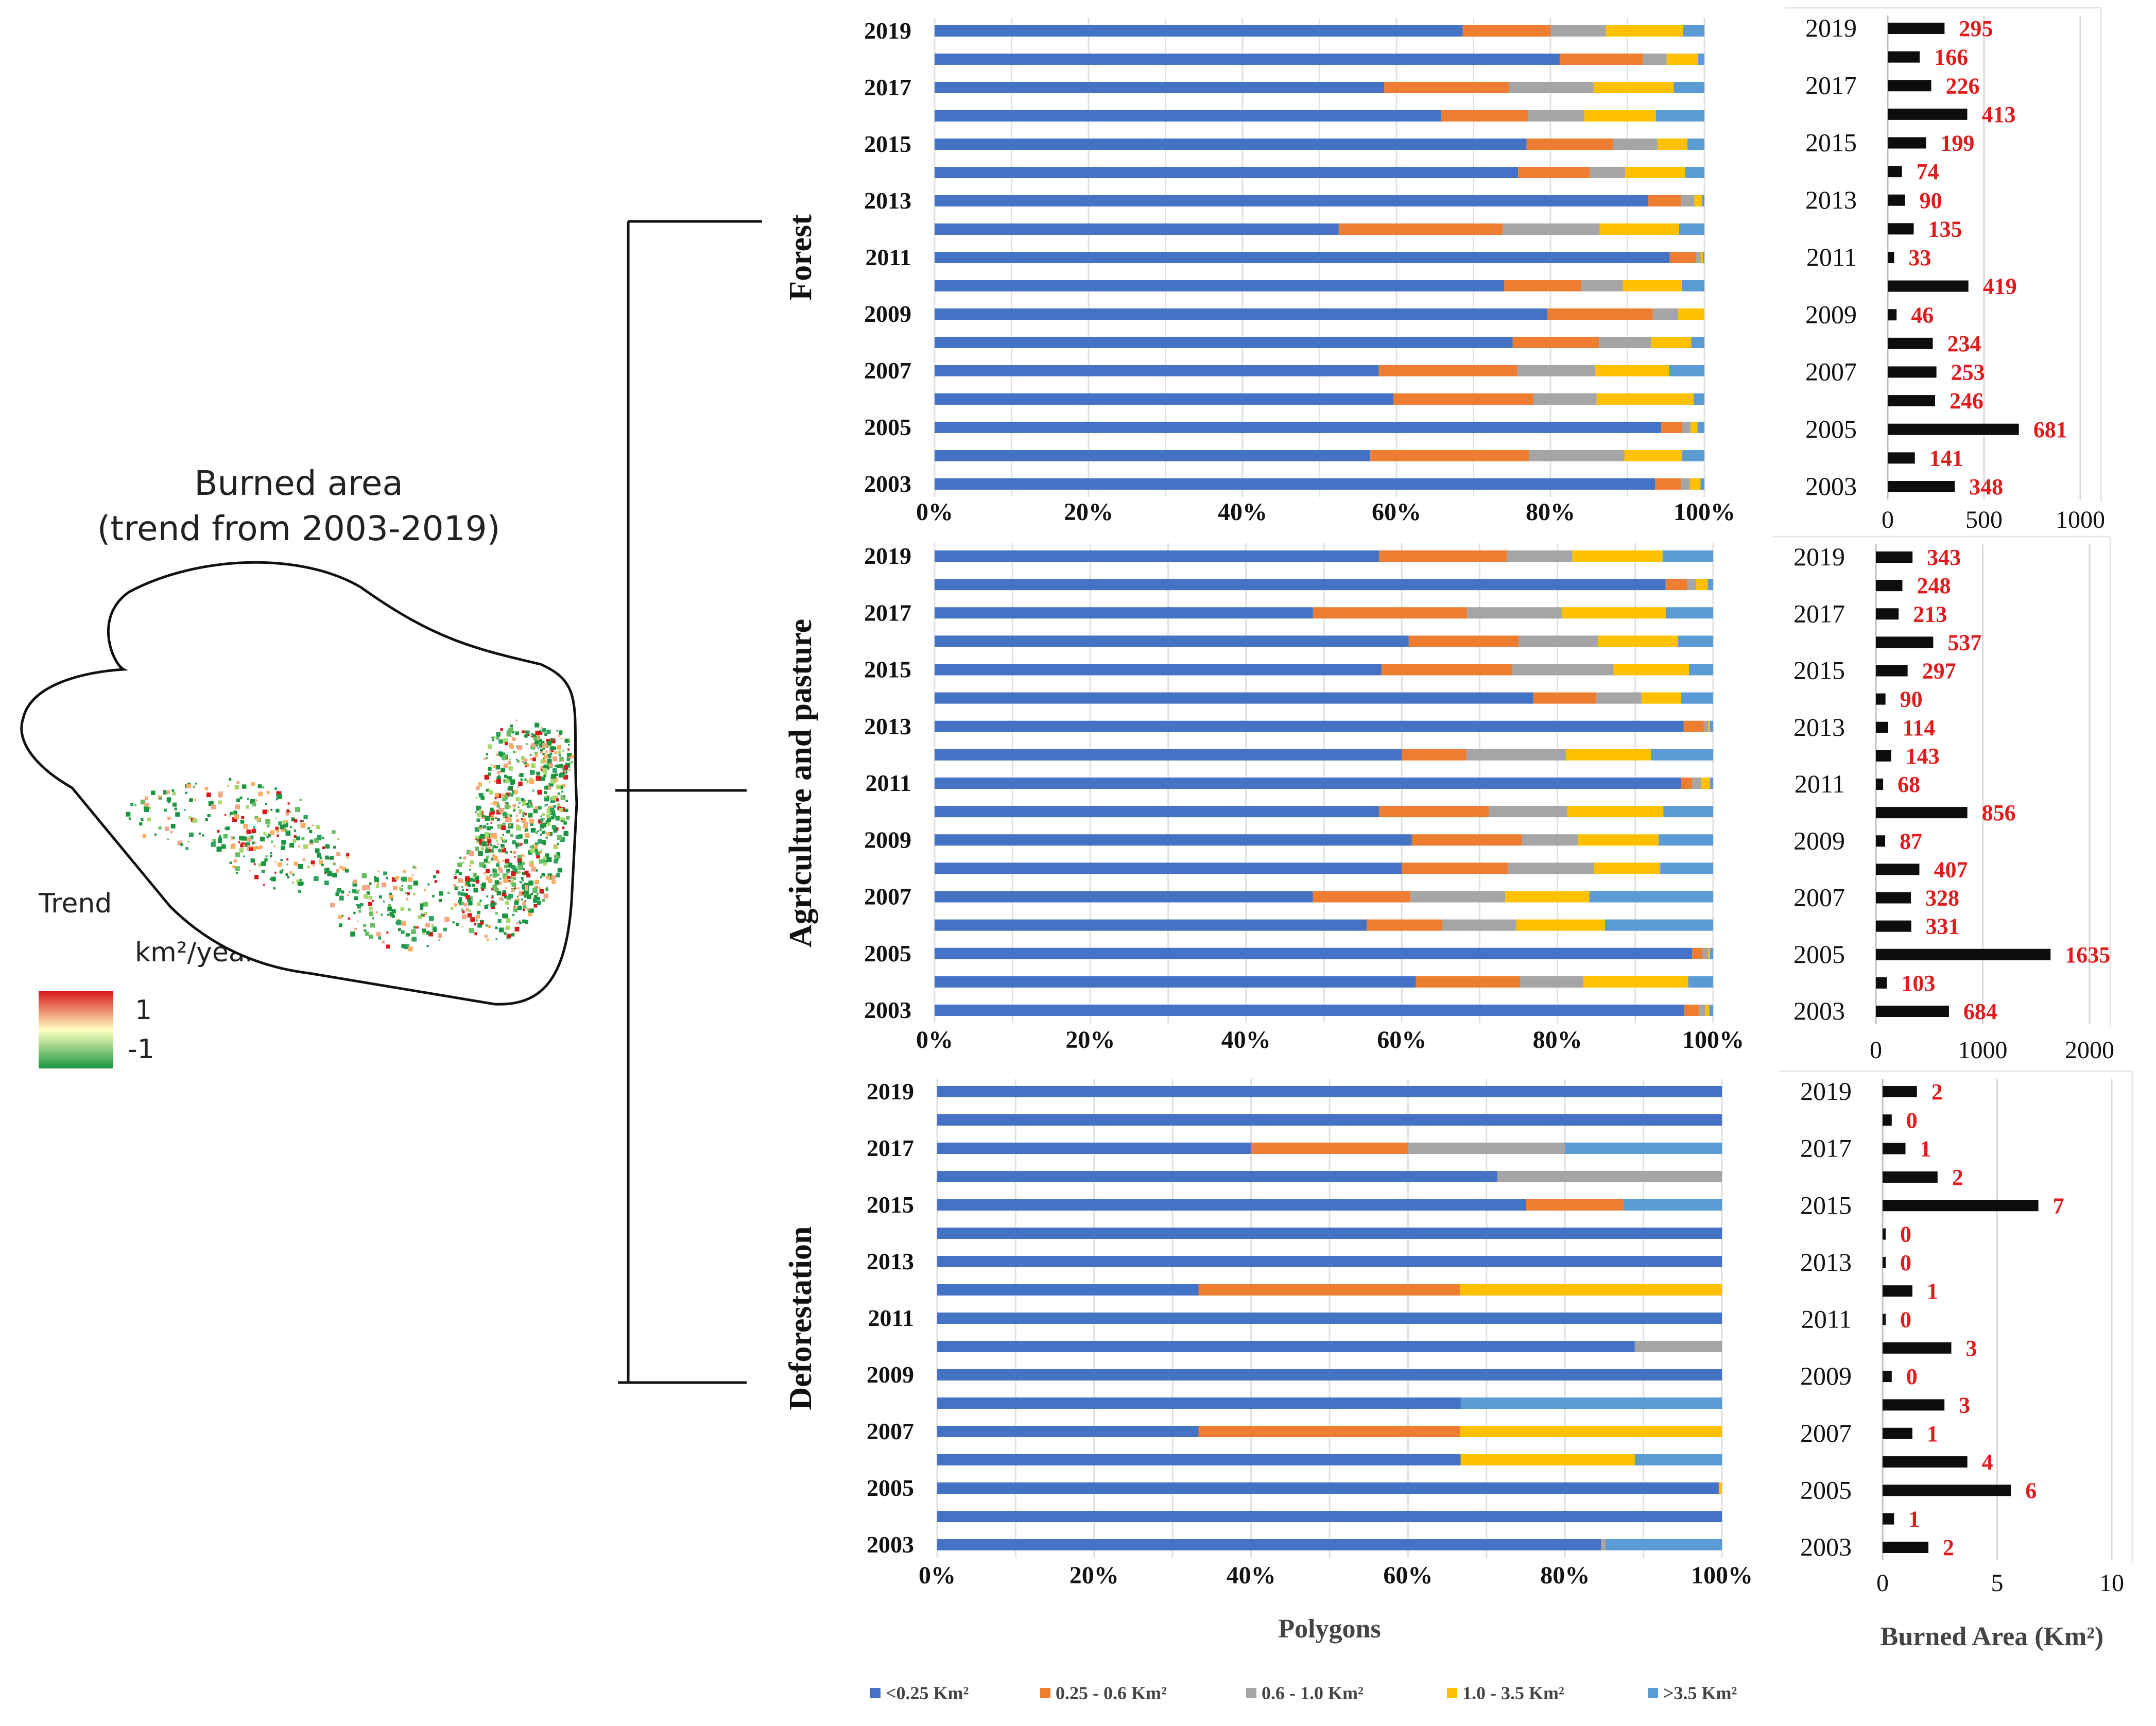 This screenshot has height=1726, width=2156. I want to click on burned-area-bar-2008, so click(1910, 343).